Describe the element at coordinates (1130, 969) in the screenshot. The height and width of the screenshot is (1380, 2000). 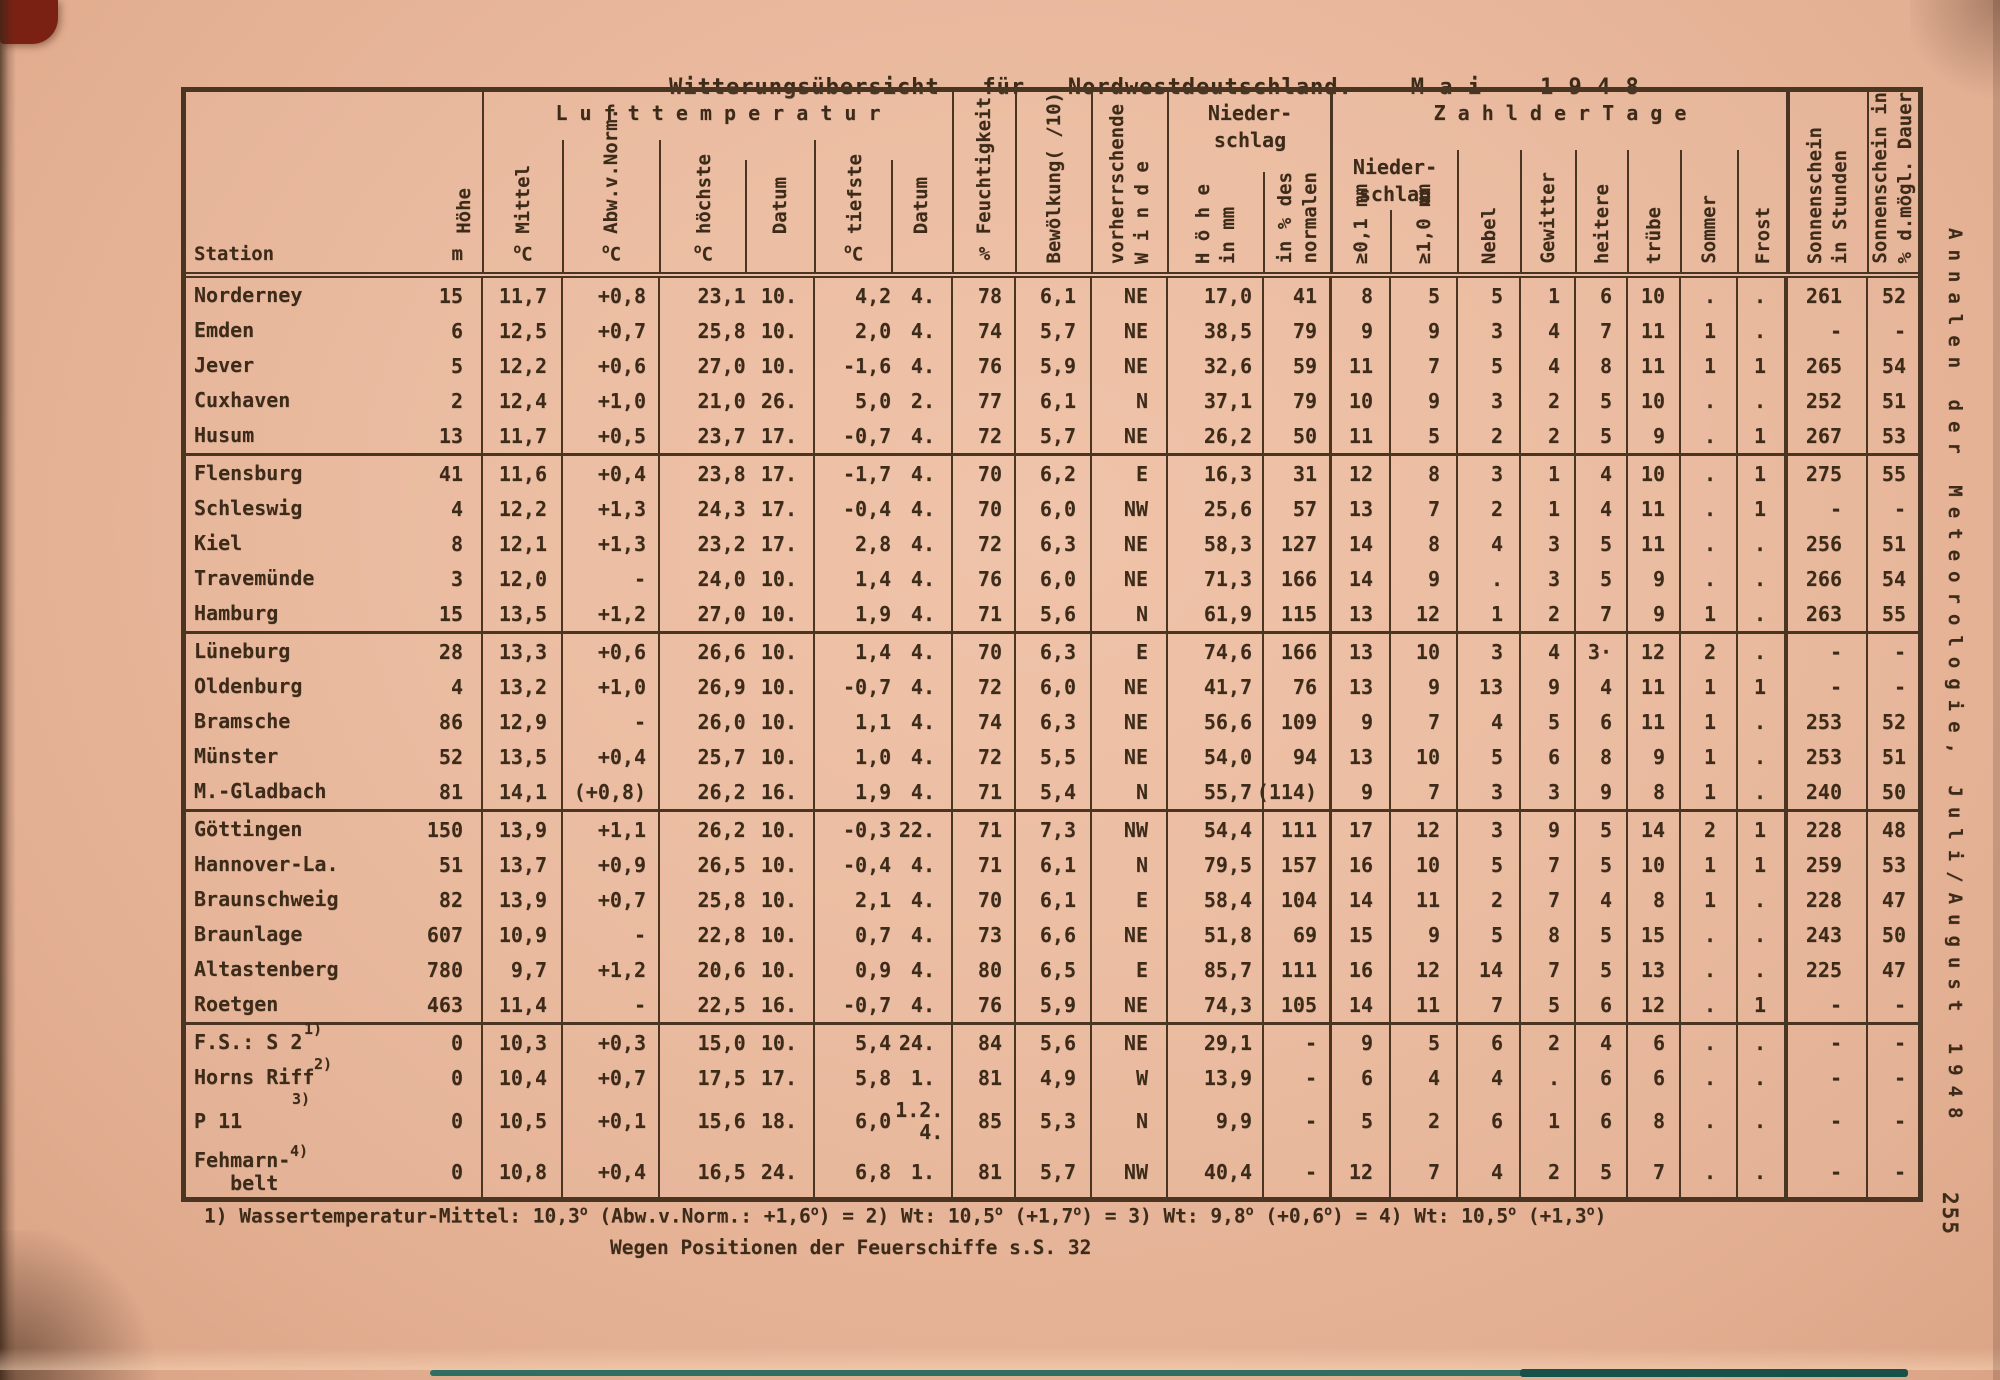
I see `cell-wind: E` at that location.